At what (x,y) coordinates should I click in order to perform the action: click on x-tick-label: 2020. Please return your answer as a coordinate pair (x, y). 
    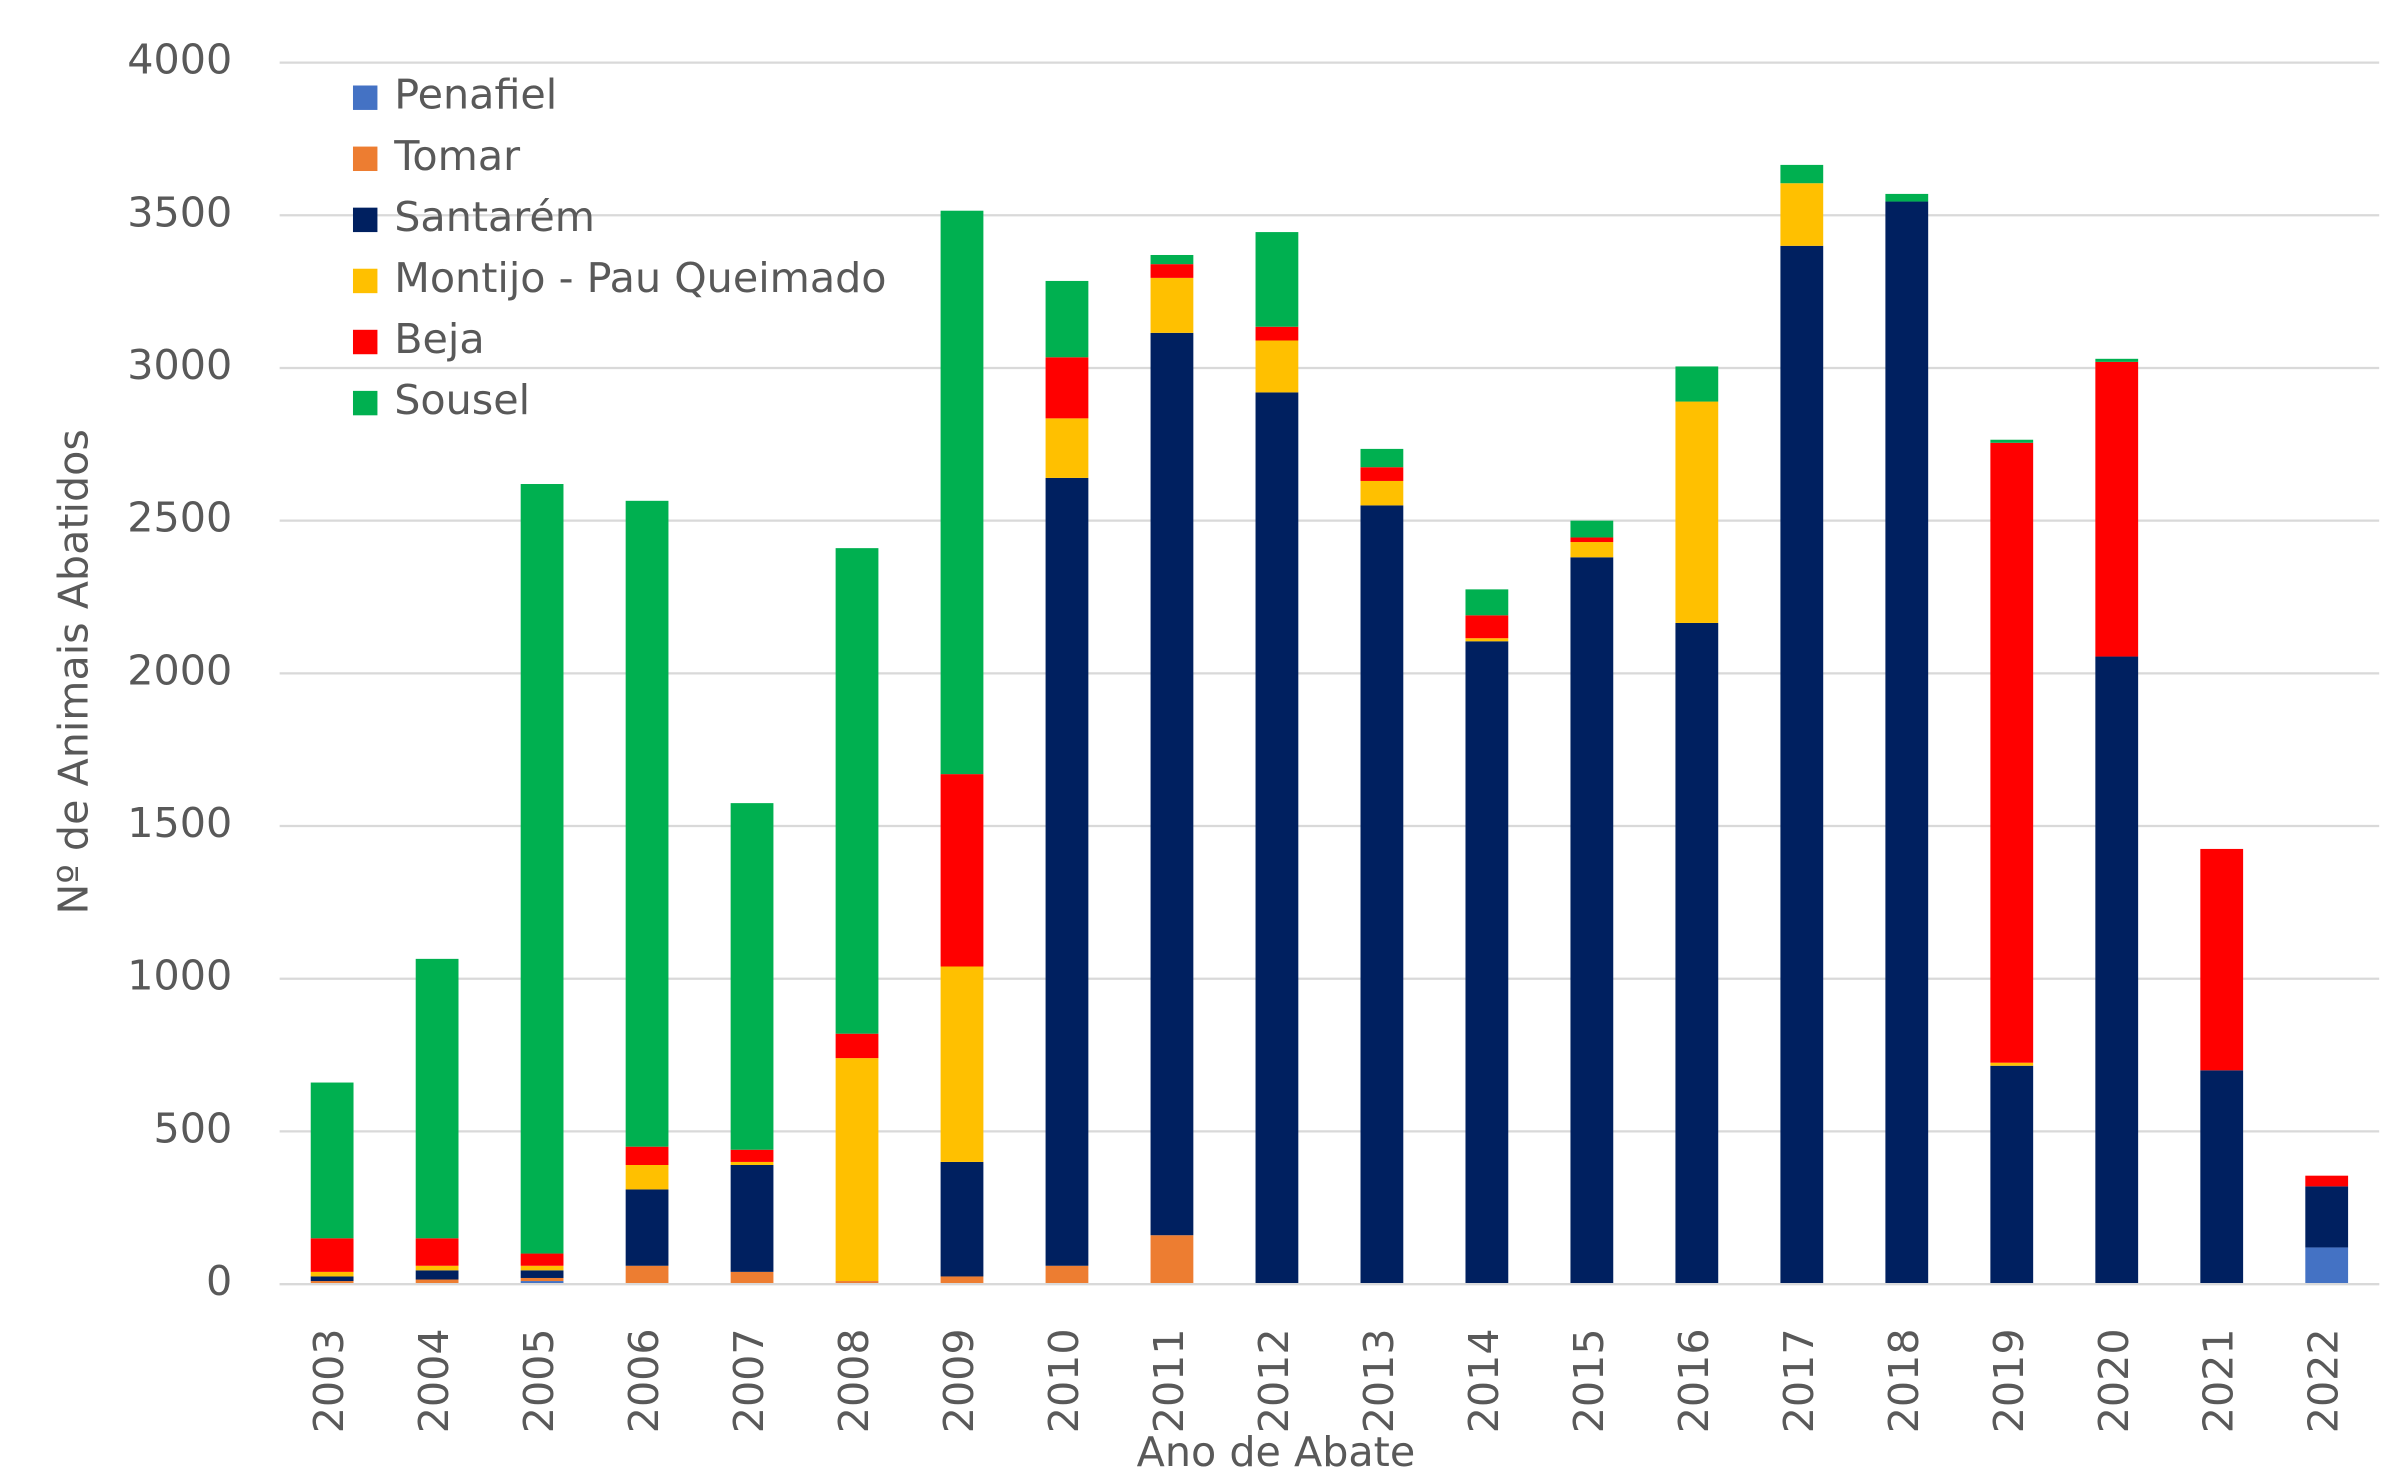
    Looking at the image, I should click on (2114, 1380).